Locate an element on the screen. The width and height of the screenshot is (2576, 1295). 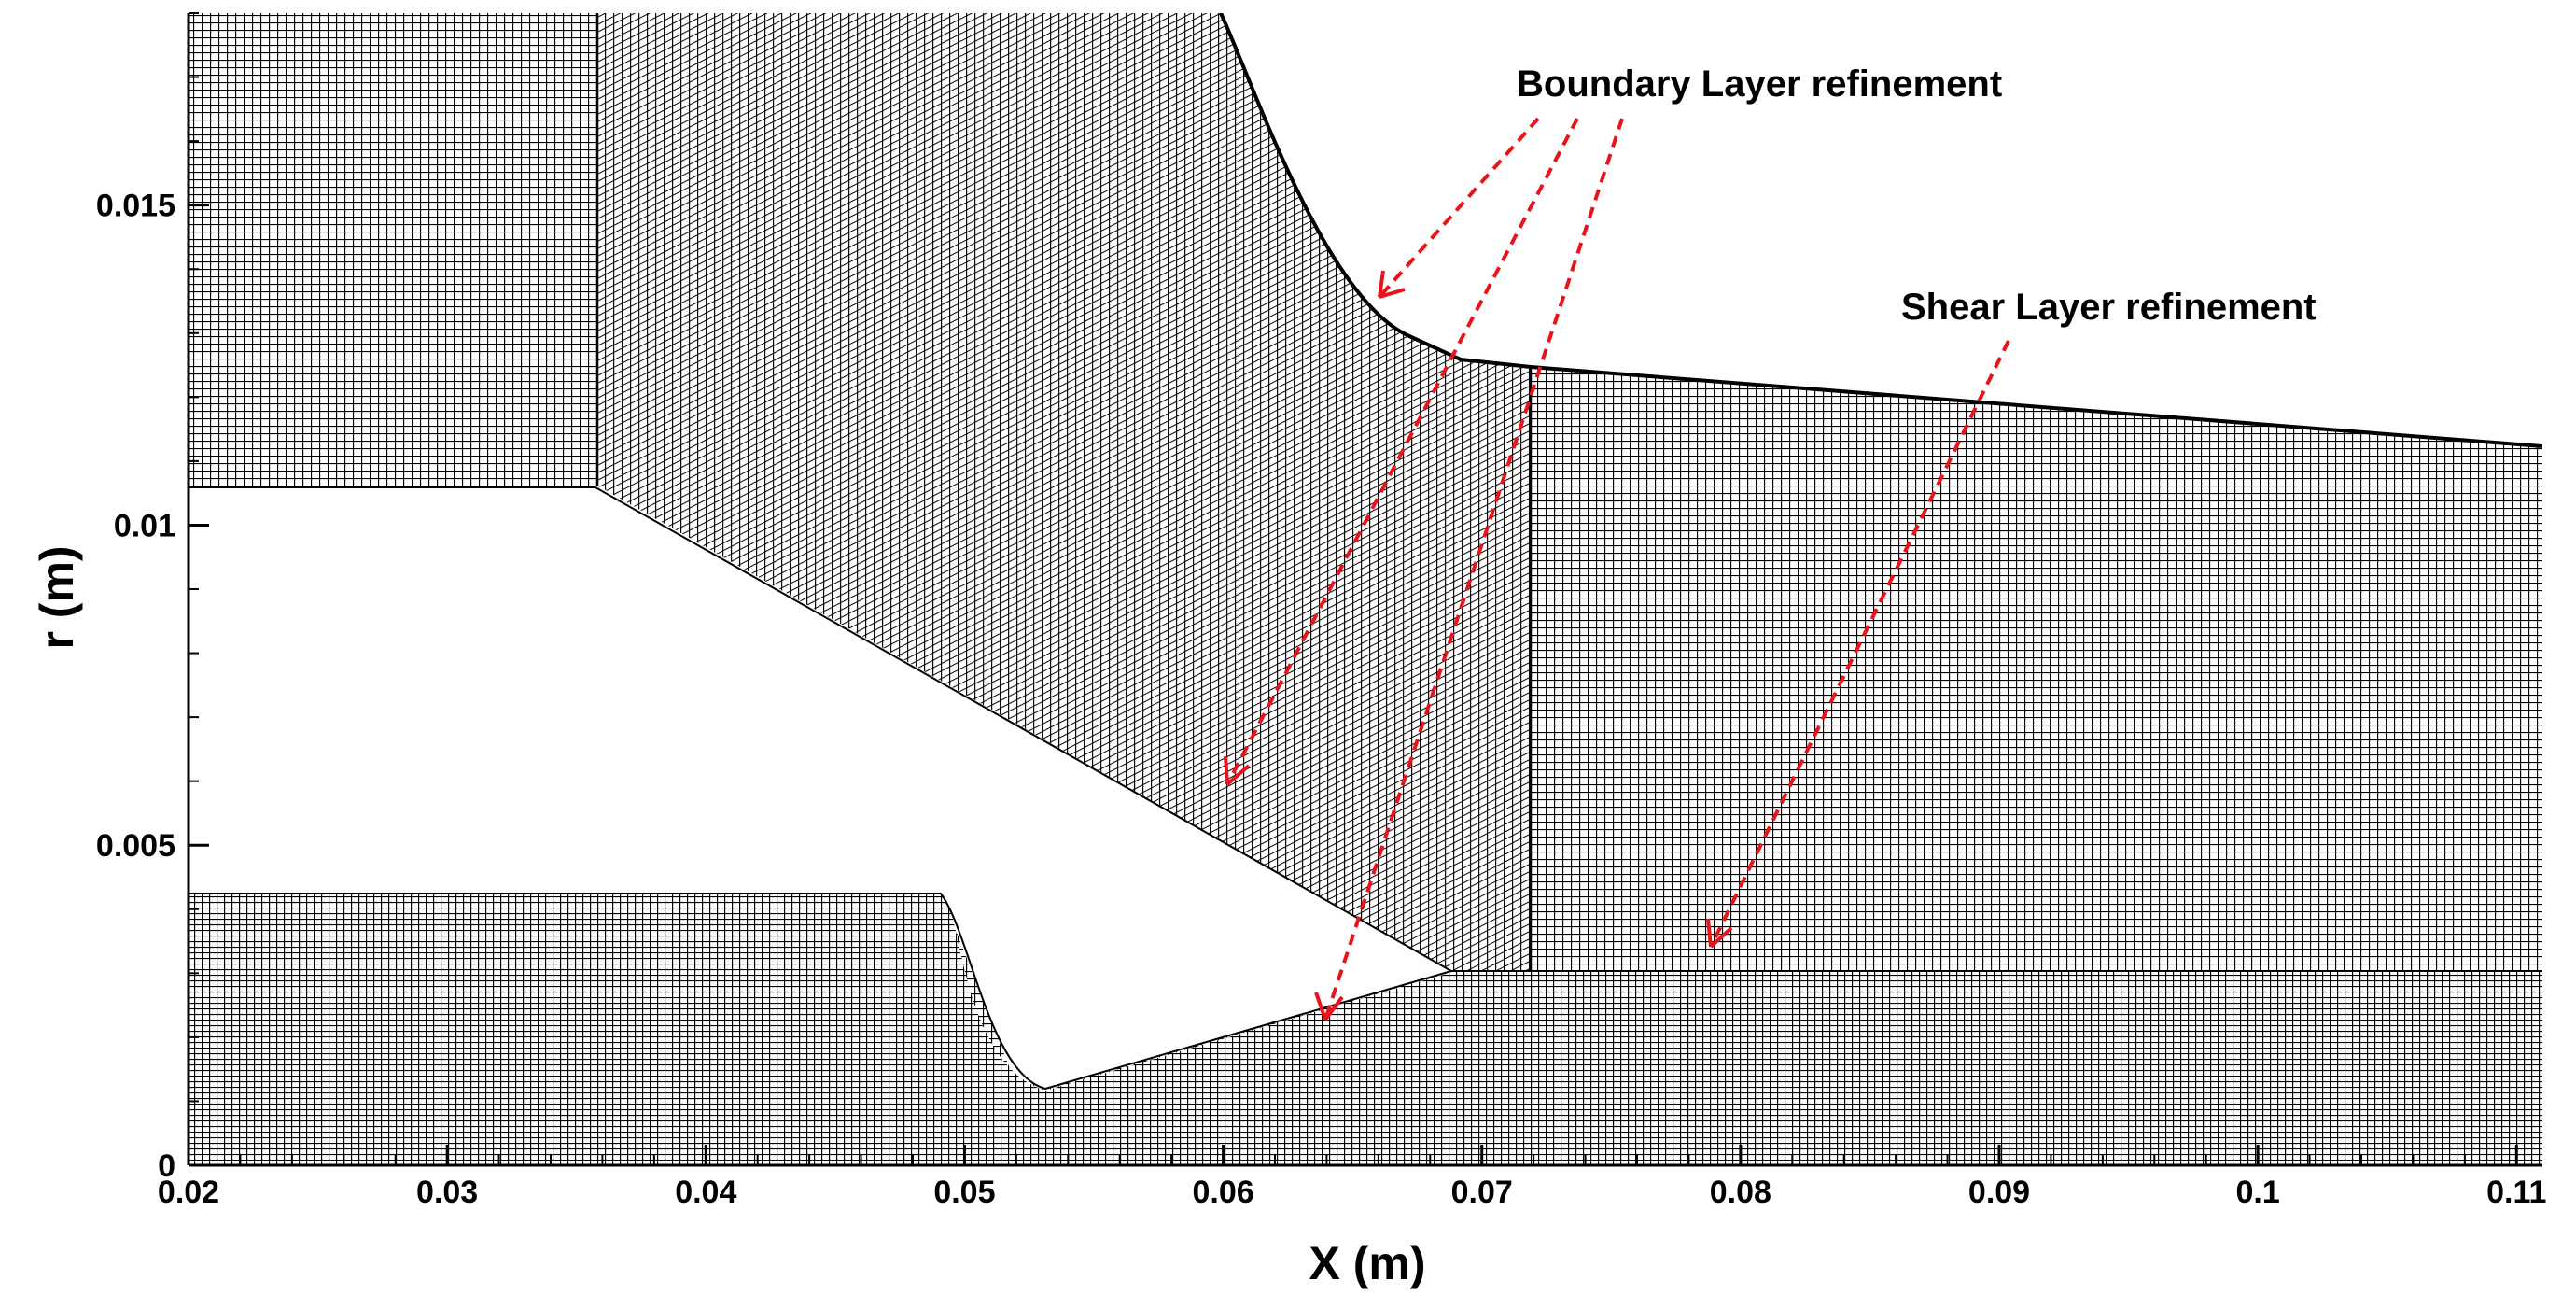
x-ticks: 0.02 0.03 0.04 0.05 0.06 0.07 0.08 0.09 0.1 0.11 is located at coordinates (1352, 1177).